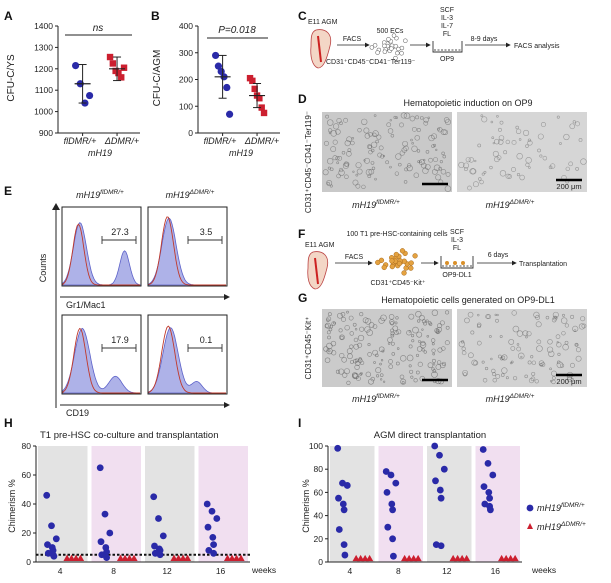 This screenshot has height=583, width=611. What do you see at coordinates (447, 18) in the screenshot?
I see `panel-c-factor-2: IL-3` at bounding box center [447, 18].